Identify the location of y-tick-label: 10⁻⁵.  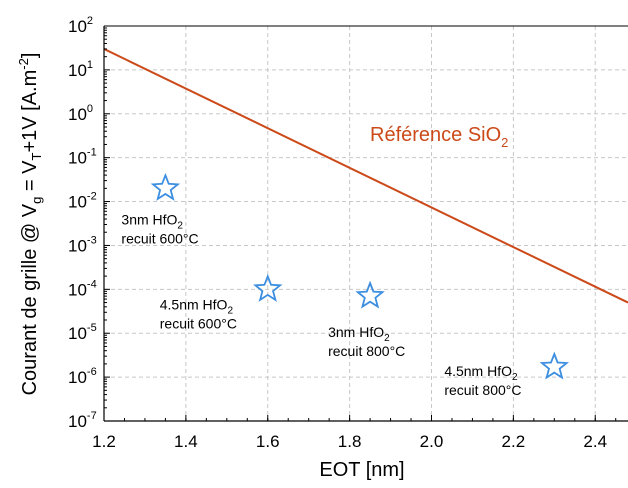
(82, 332).